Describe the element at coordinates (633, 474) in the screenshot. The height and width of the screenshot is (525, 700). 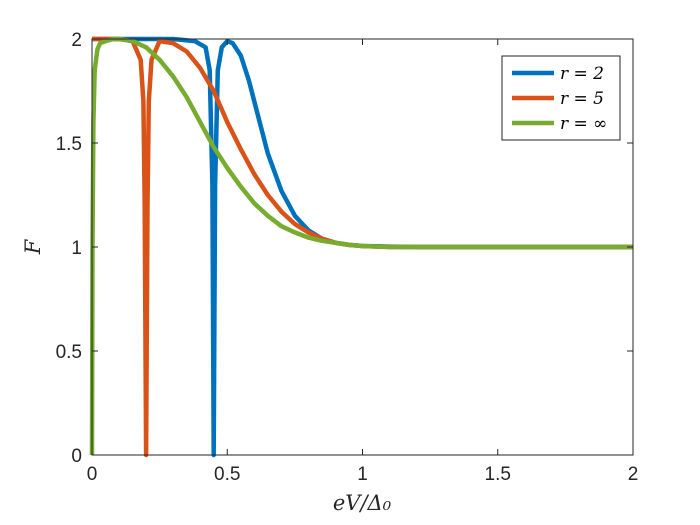
I see `x-tick-label: 2` at that location.